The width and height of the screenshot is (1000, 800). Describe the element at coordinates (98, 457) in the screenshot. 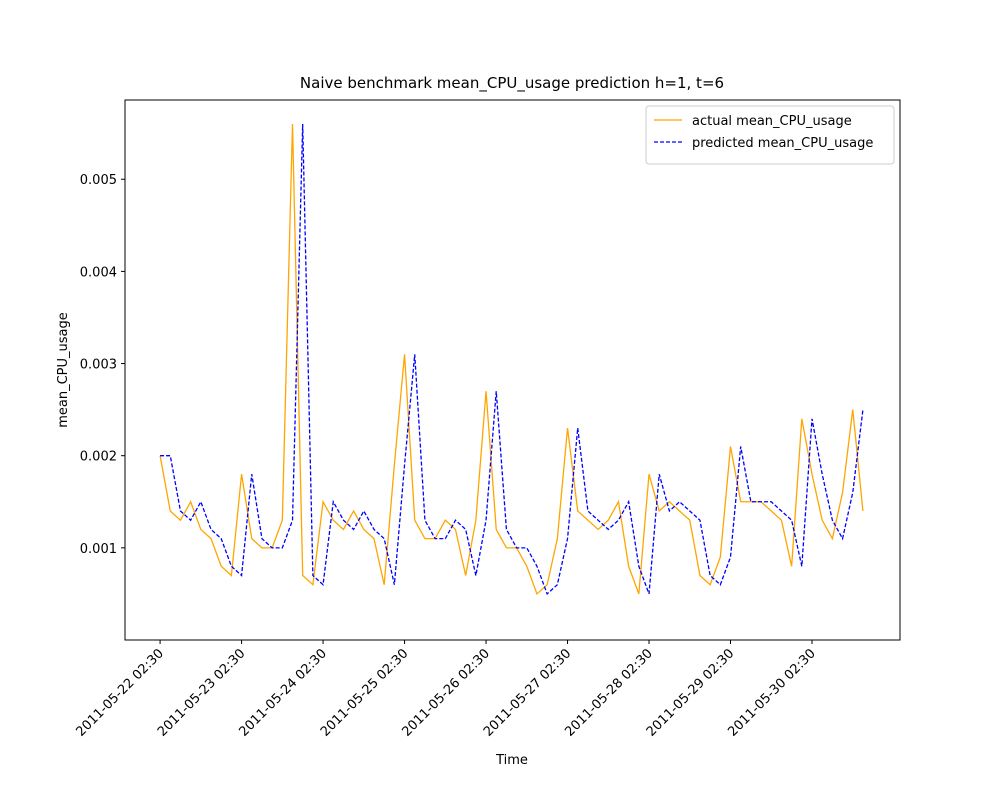

I see `y-tick-label: 0.002` at that location.